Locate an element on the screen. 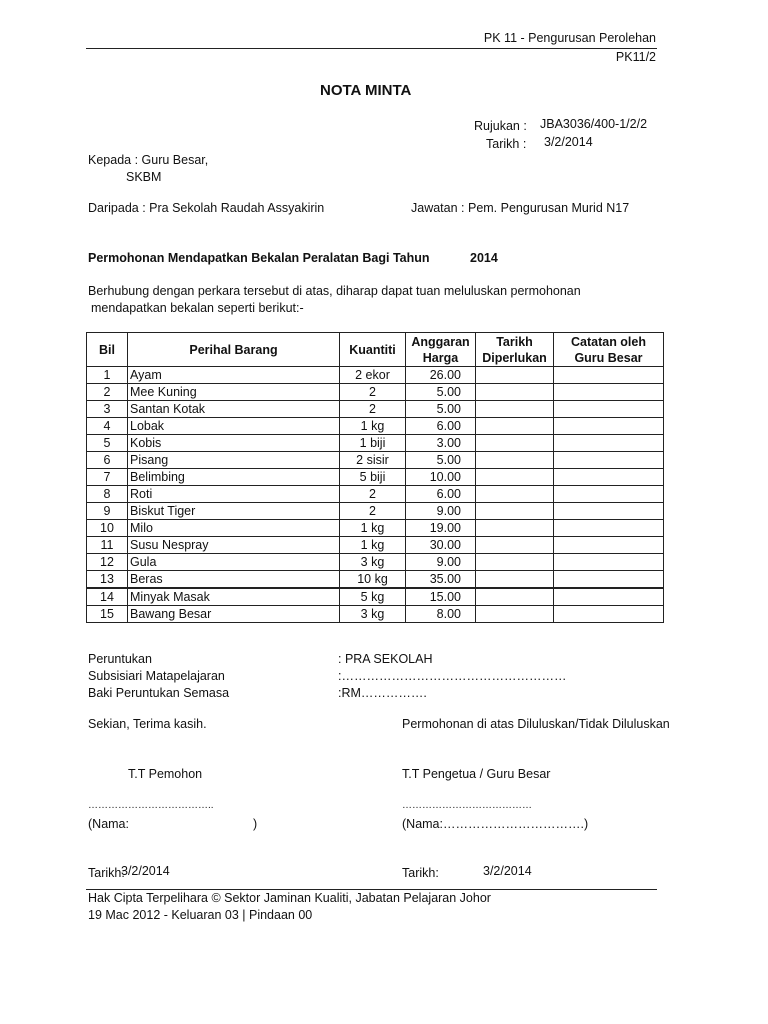  perihal-cell: Santan Kotak is located at coordinates (233, 409).